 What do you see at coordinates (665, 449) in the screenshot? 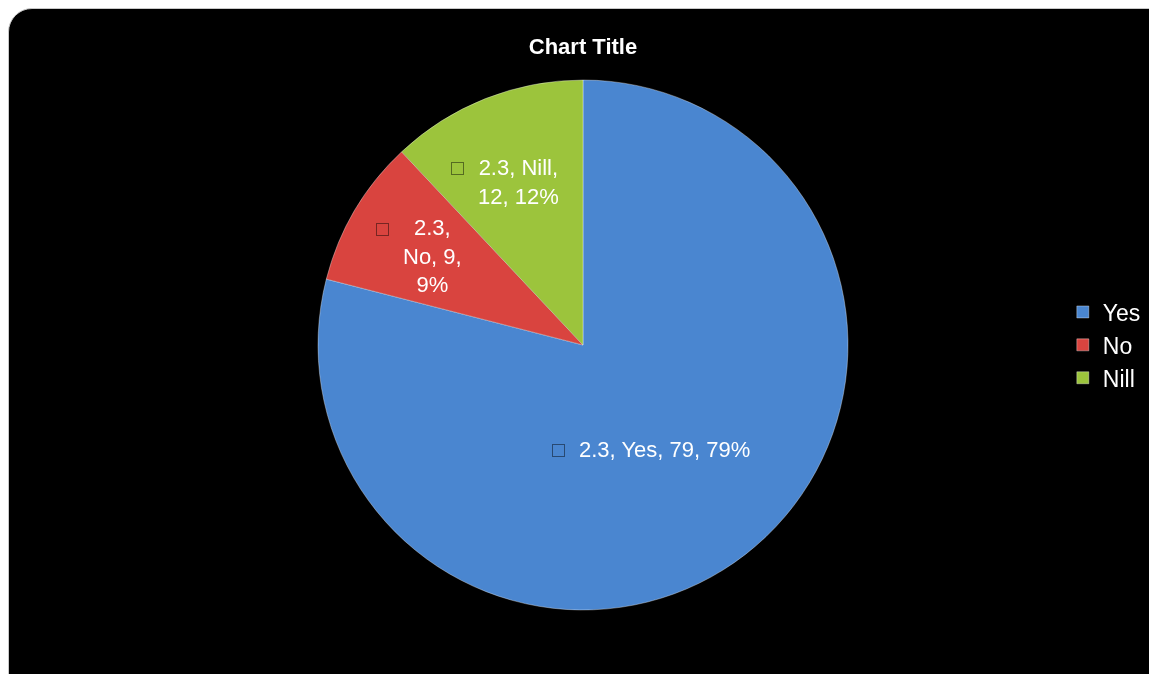
I see `data-label: 2.3, Yes, 79, 79%` at bounding box center [665, 449].